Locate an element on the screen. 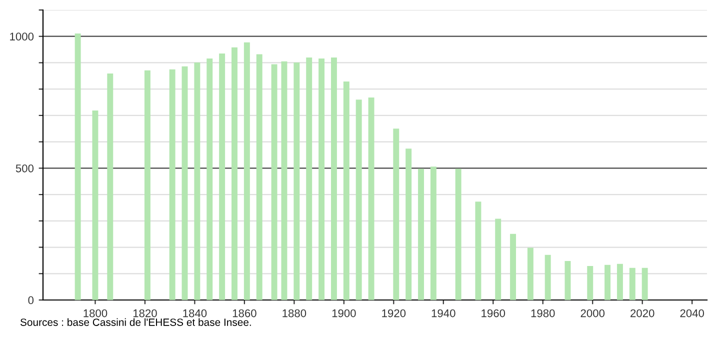  x-tick-label: 1920 is located at coordinates (394, 313).